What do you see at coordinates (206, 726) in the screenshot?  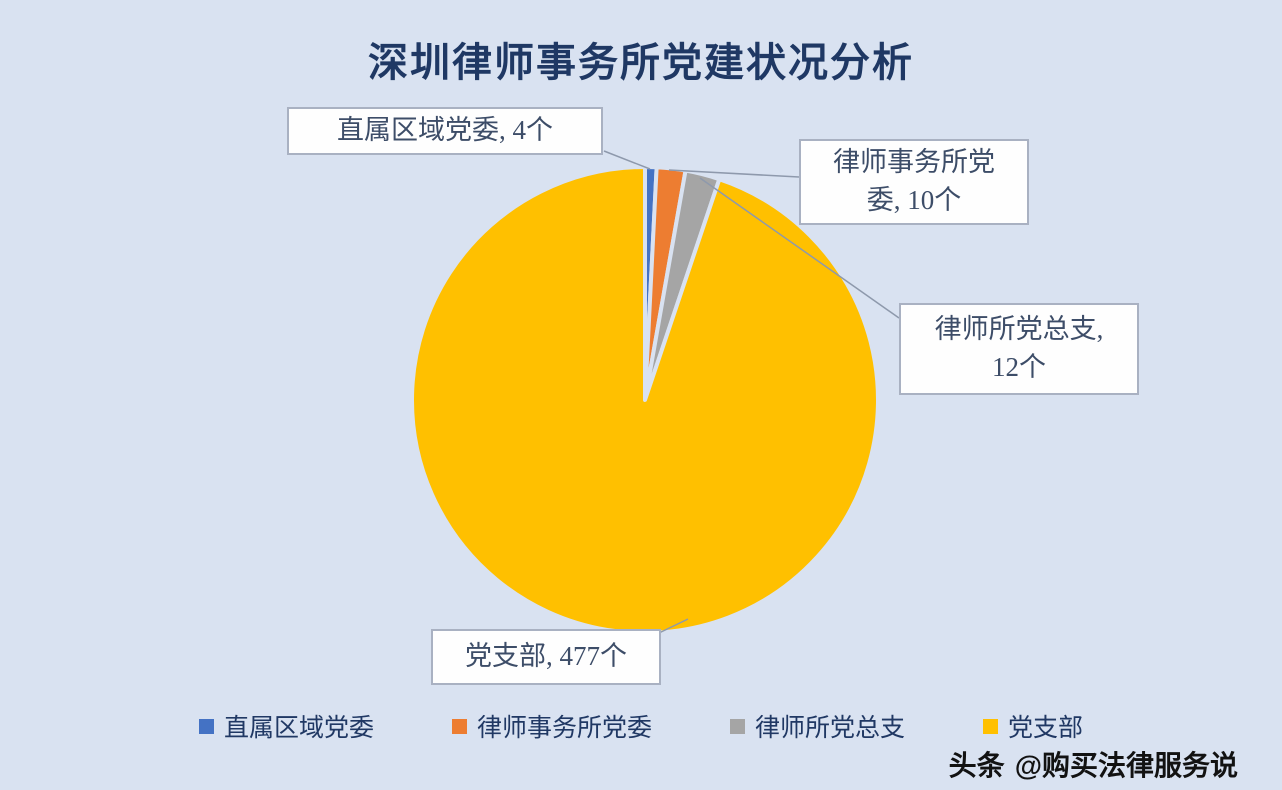 I see `legend-swatch-blue` at bounding box center [206, 726].